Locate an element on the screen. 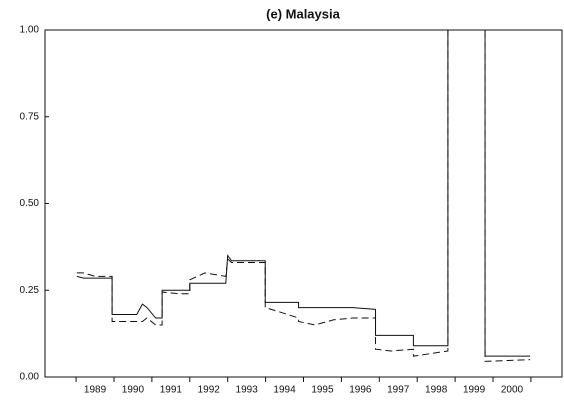 The image size is (564, 400). y-tick-label: 0.00 is located at coordinates (30, 377).